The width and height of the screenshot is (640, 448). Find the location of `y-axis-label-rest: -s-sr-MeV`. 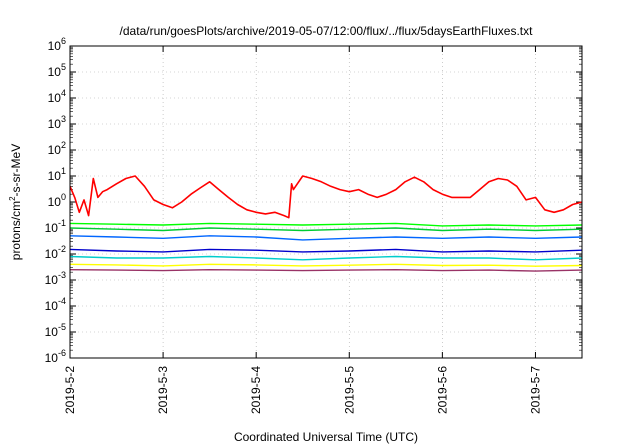

y-axis-label-rest: -s-sr-MeV is located at coordinates (16, 170).